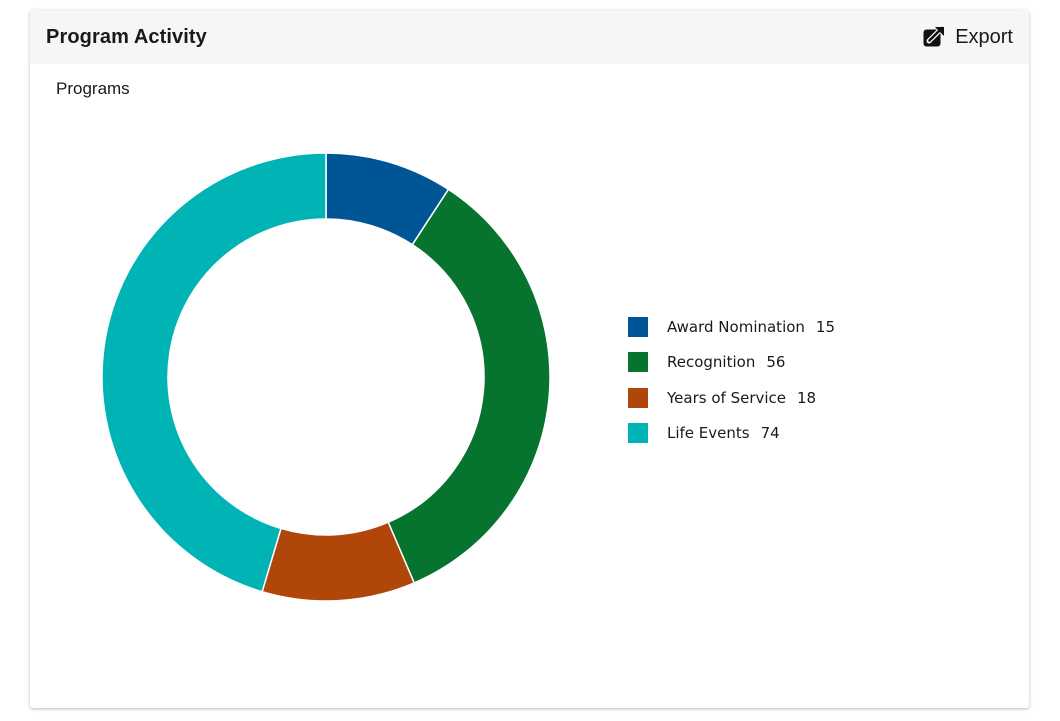  I want to click on section-label: Programs, so click(93, 88).